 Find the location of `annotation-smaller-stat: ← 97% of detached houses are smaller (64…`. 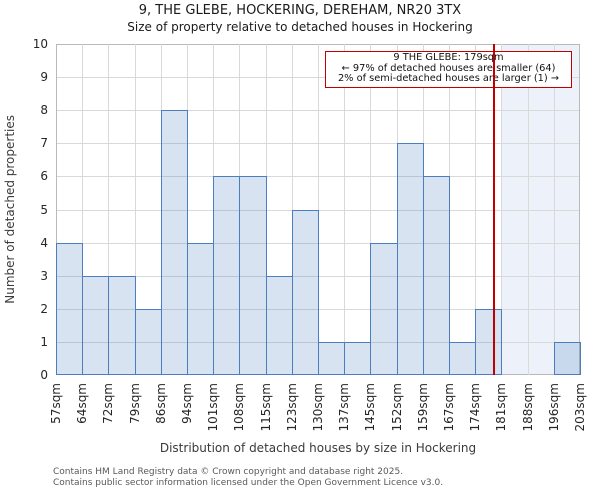

annotation-smaller-stat: ← 97% of detached houses are smaller (64… is located at coordinates (448, 68).